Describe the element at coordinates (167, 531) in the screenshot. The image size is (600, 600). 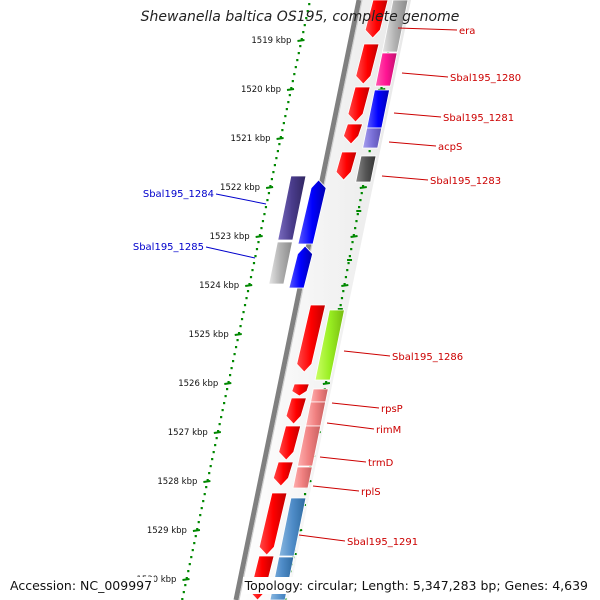
I see `ruler-tick-label: 1529 kbp` at that location.